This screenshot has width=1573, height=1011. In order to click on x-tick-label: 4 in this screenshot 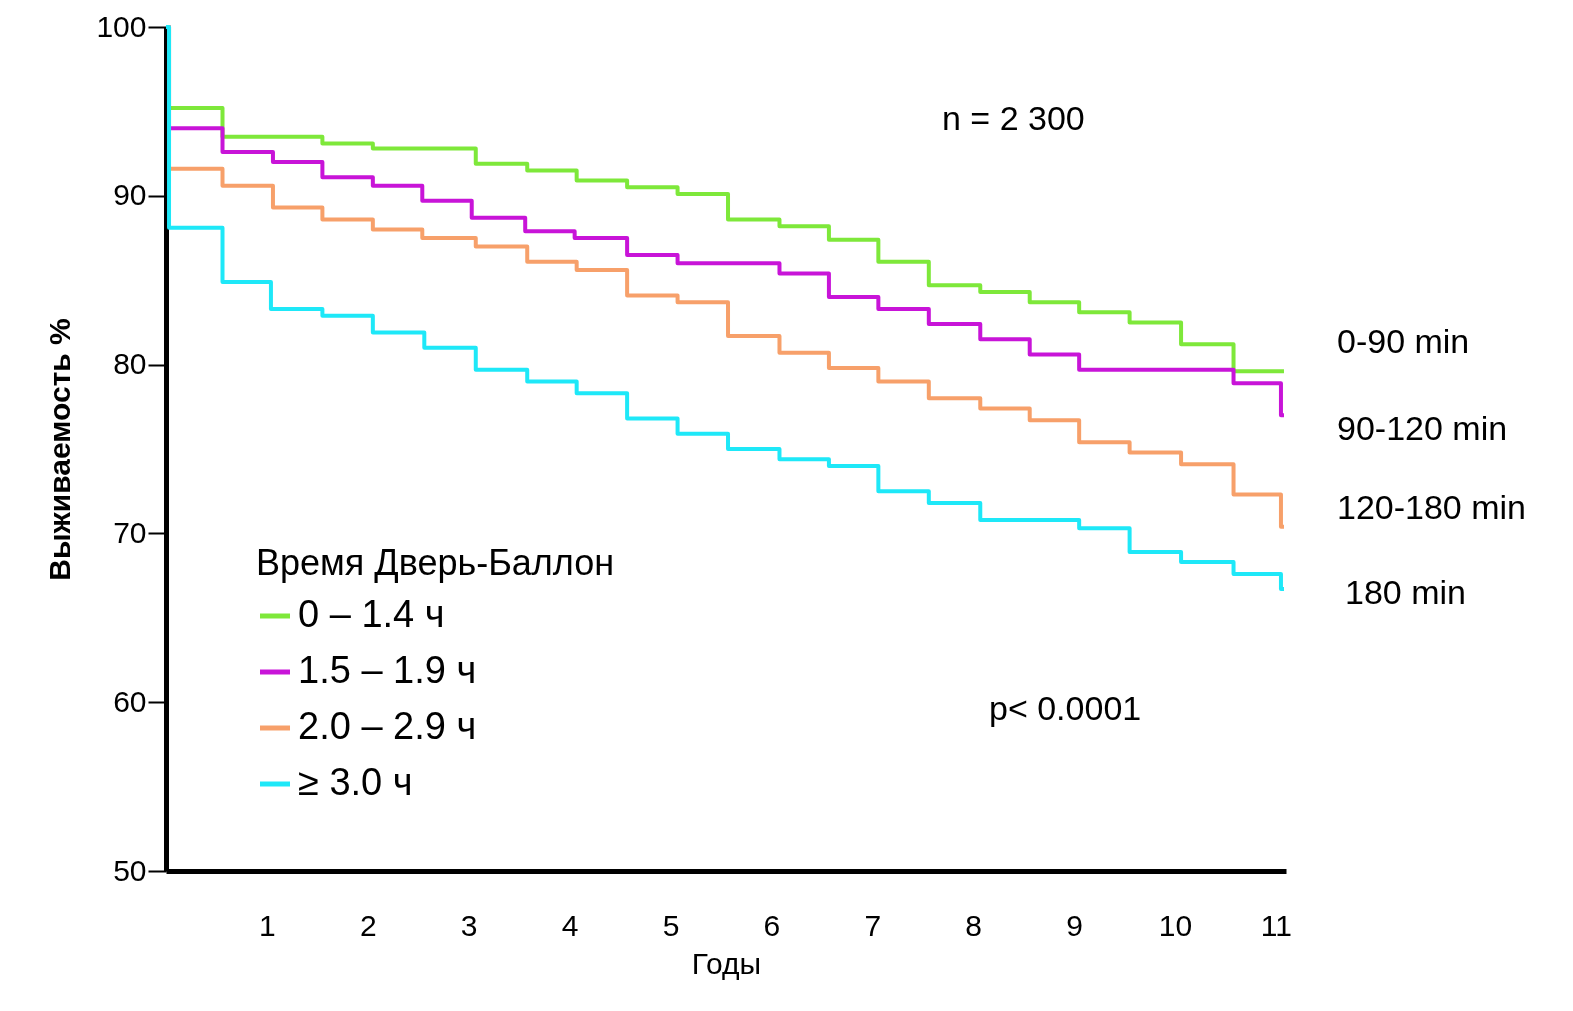, I will do `click(570, 925)`.